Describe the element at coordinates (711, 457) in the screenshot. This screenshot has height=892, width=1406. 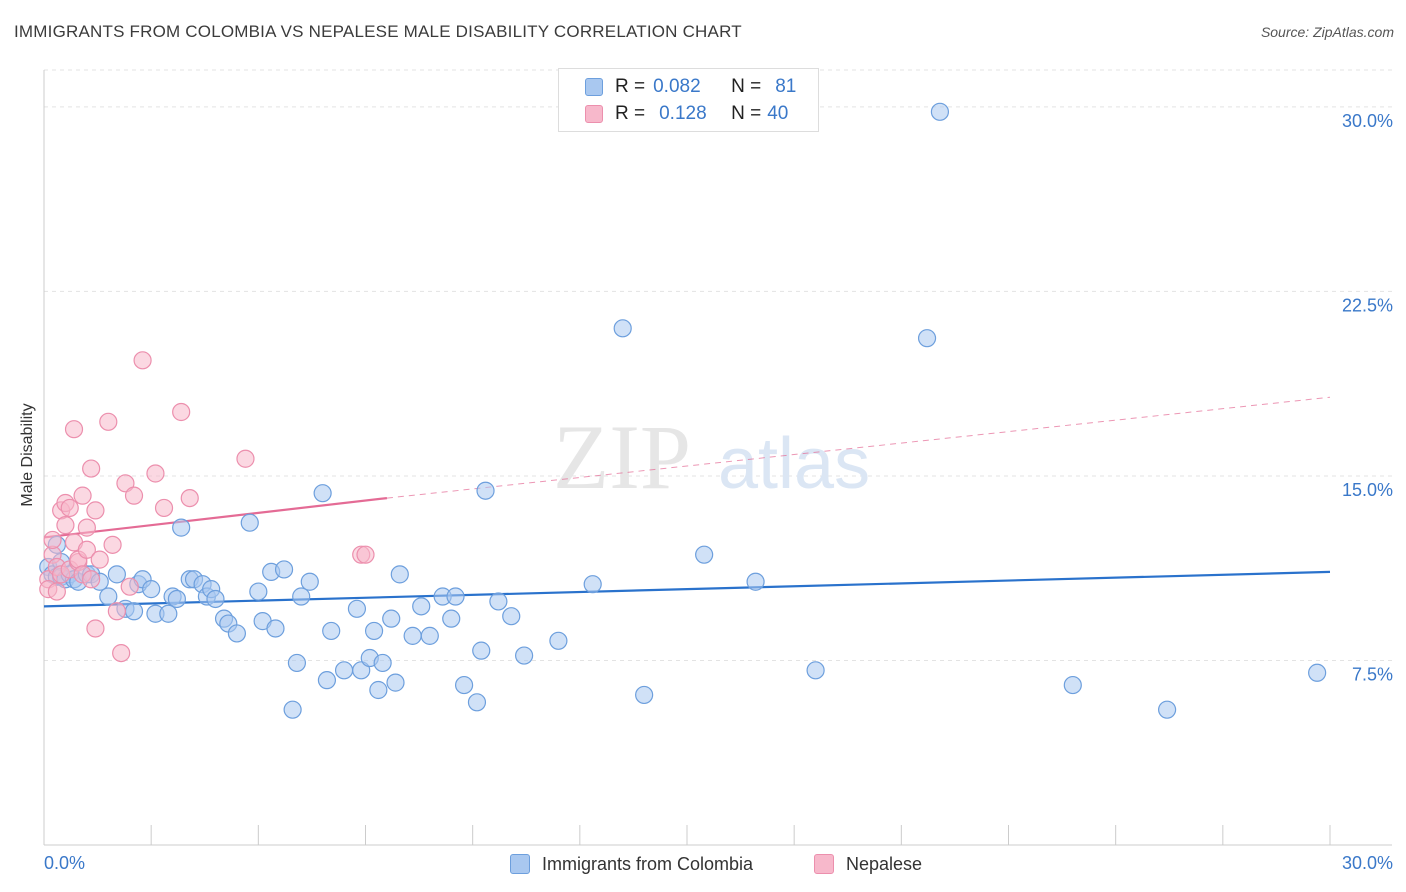
I see `watermark: ZIP atlas` at that location.